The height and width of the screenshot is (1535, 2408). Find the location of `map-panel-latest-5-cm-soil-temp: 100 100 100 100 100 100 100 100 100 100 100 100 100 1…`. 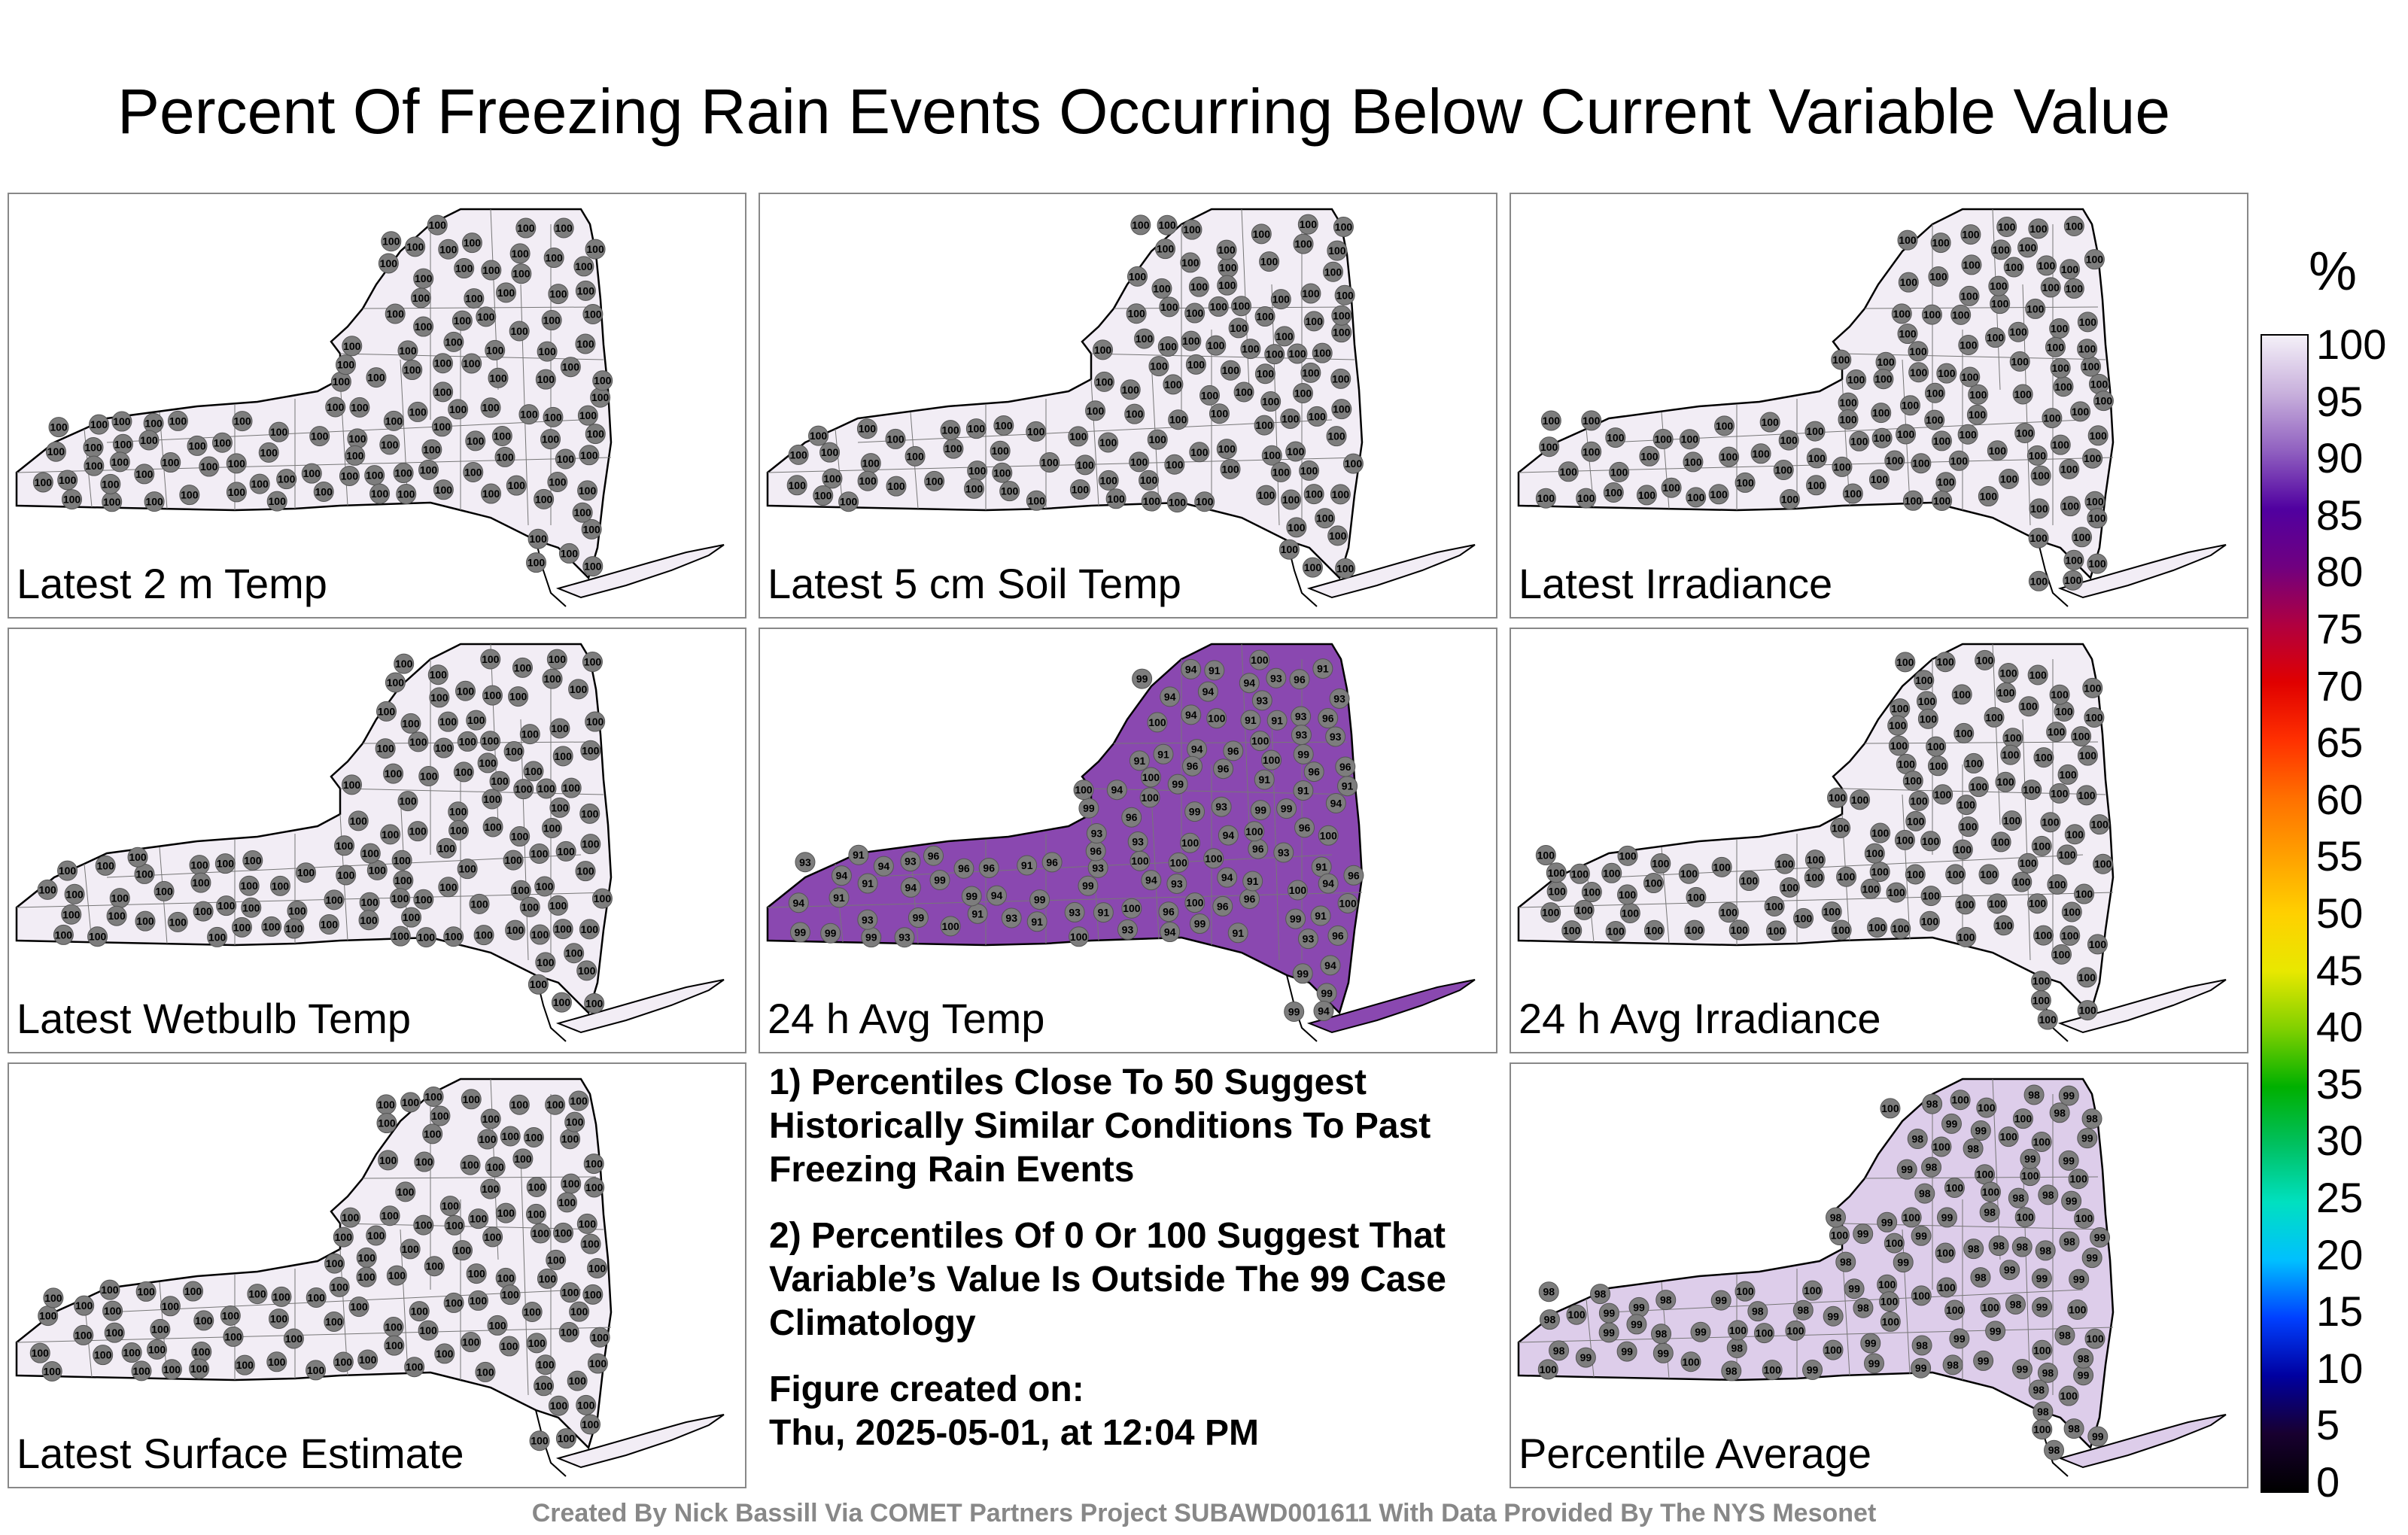

map-panel-latest-5-cm-soil-temp: 100 100 100 100 100 100 100 100 100 100 100 100 100 1… is located at coordinates (1128, 406).